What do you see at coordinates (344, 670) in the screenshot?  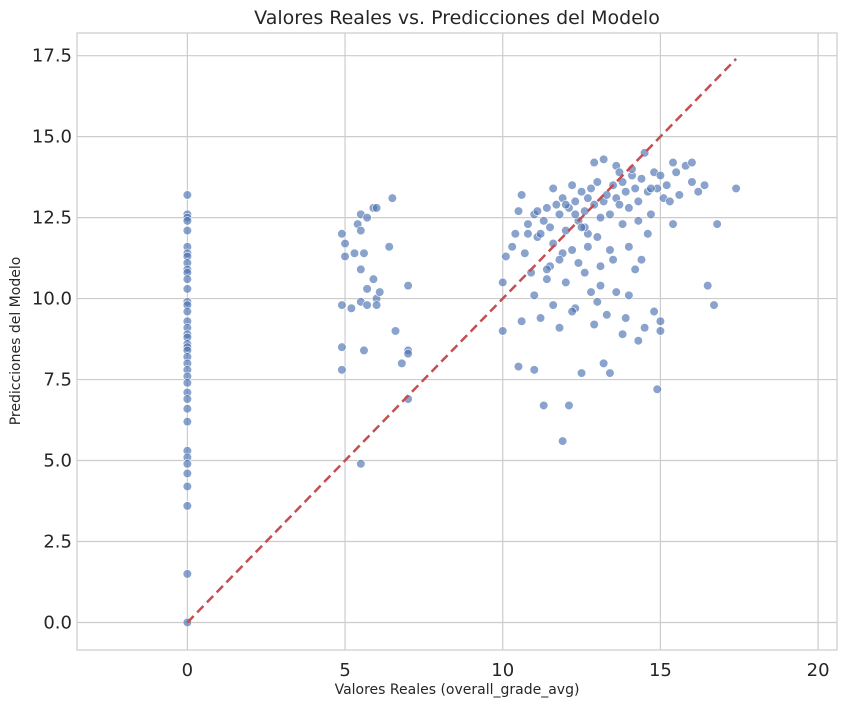 I see `x-tick-label: 5` at bounding box center [344, 670].